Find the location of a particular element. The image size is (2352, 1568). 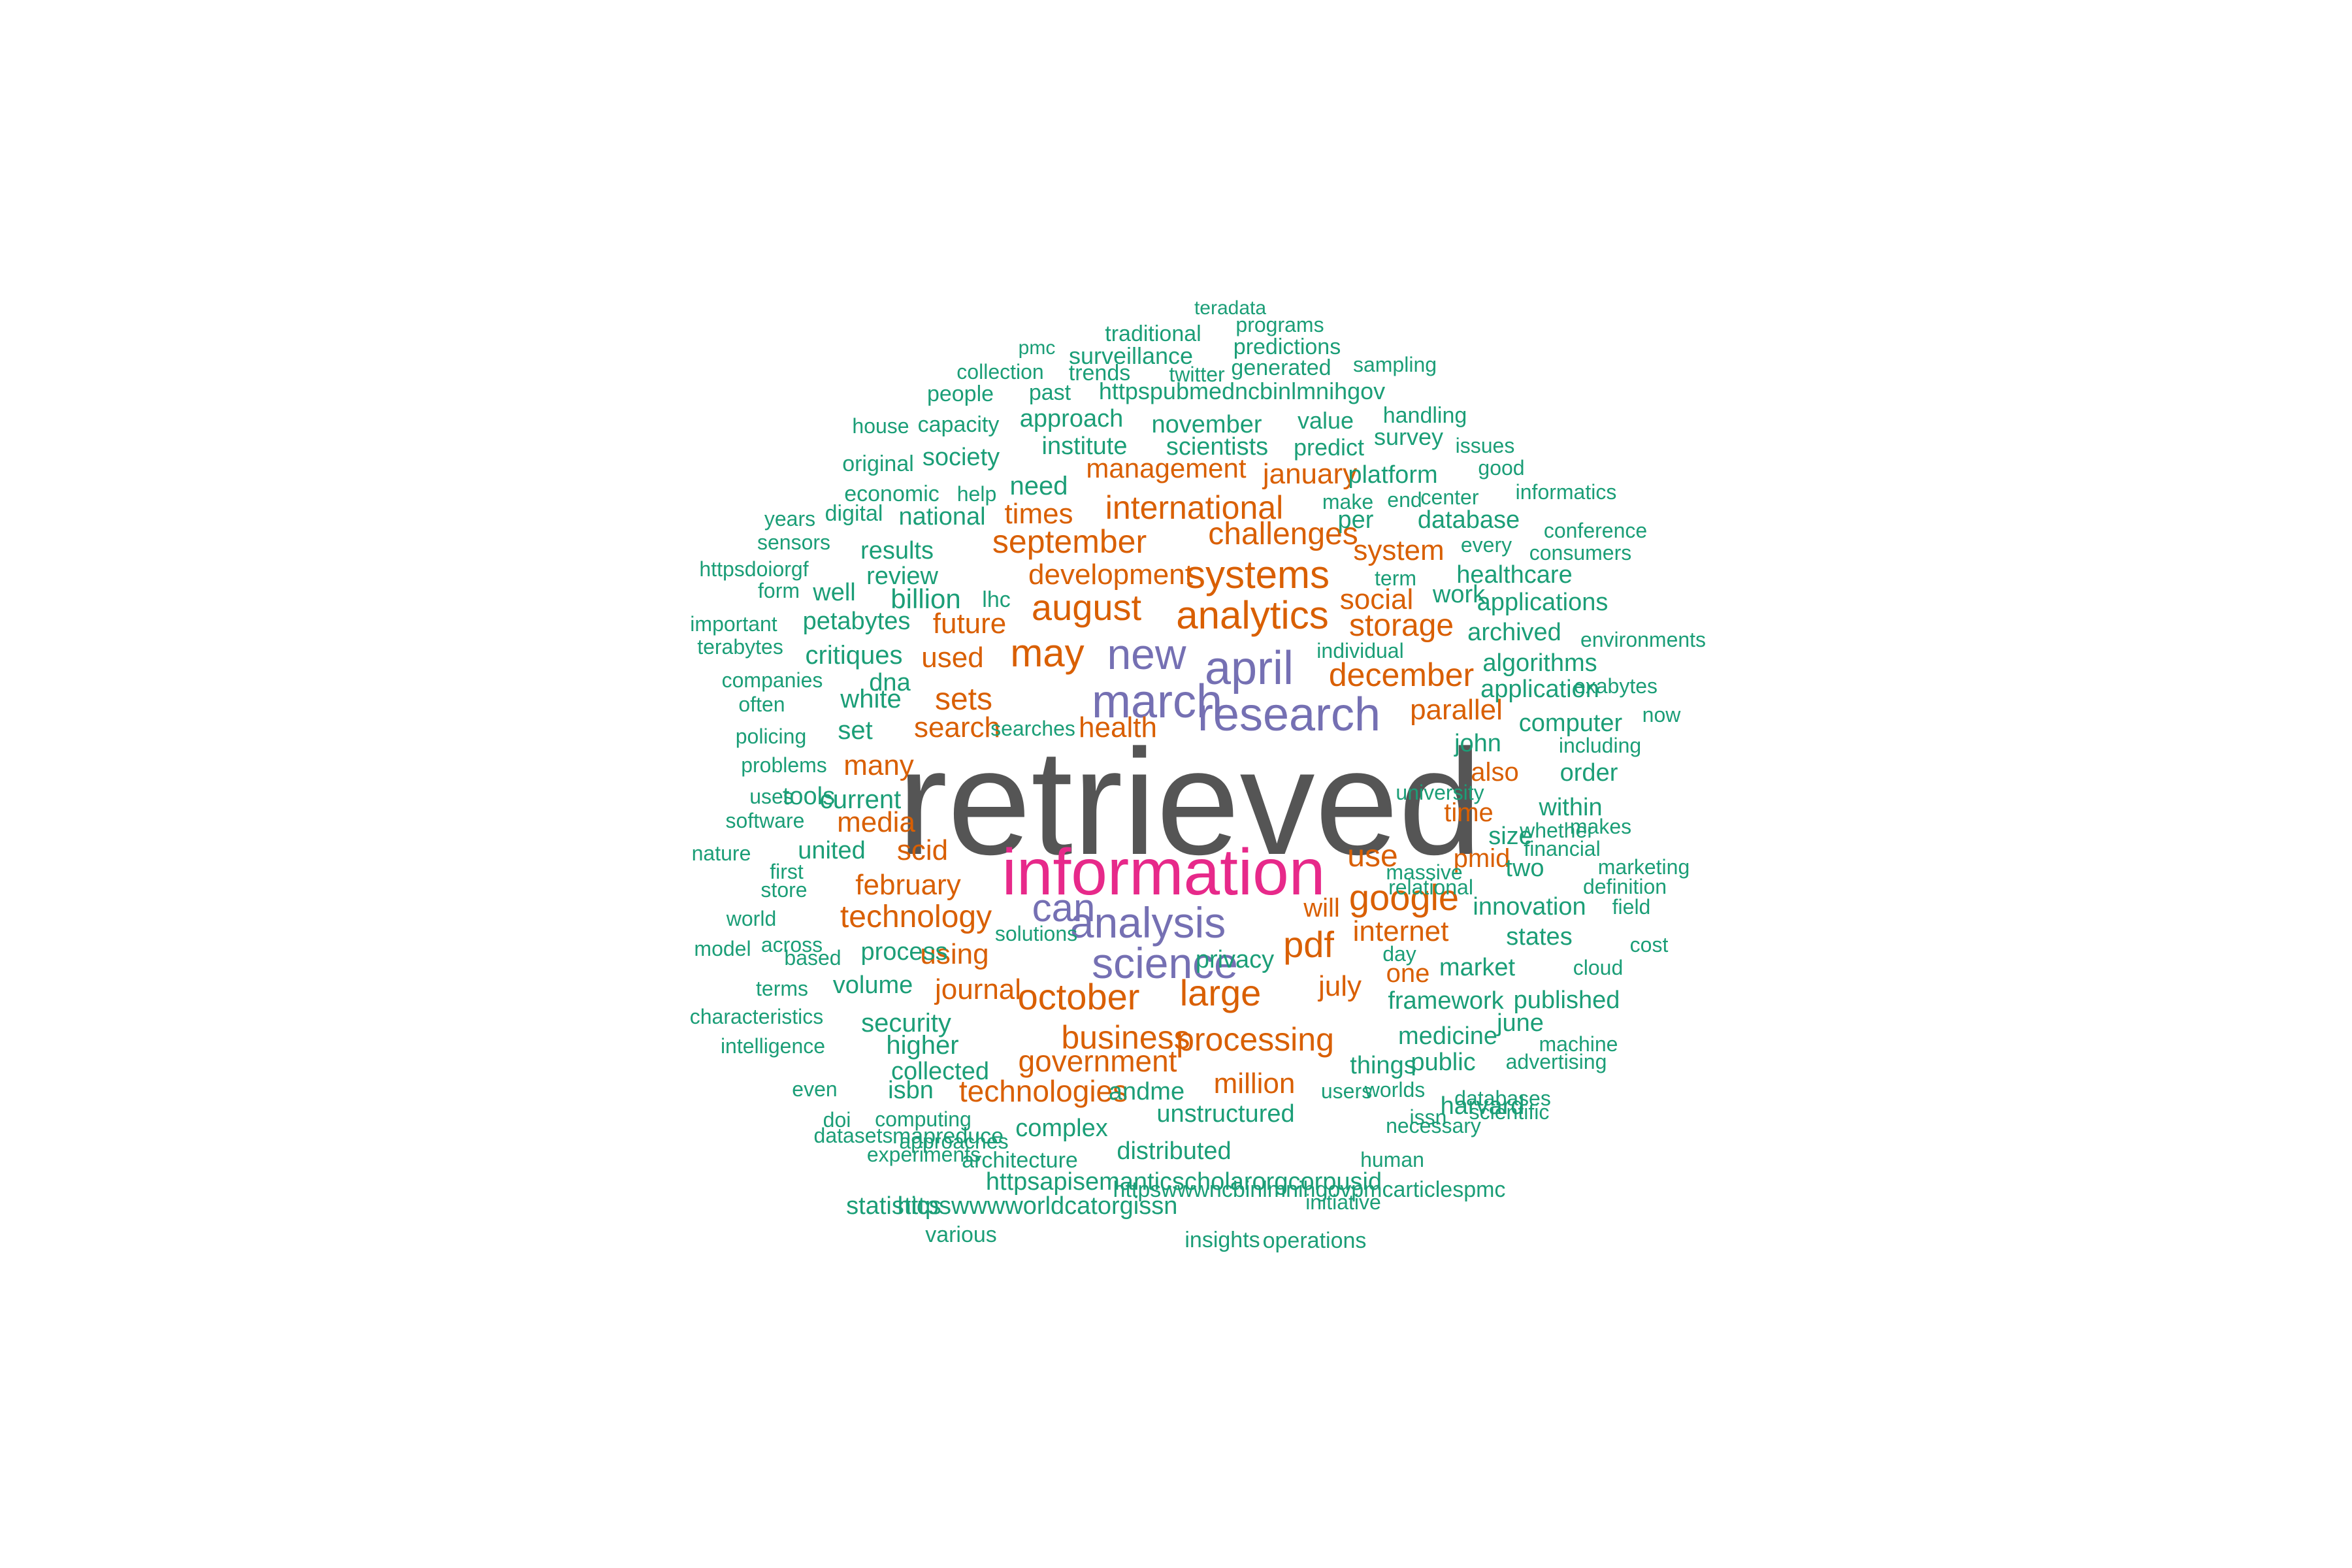

cloud-word: scientific is located at coordinates (1509, 1112).